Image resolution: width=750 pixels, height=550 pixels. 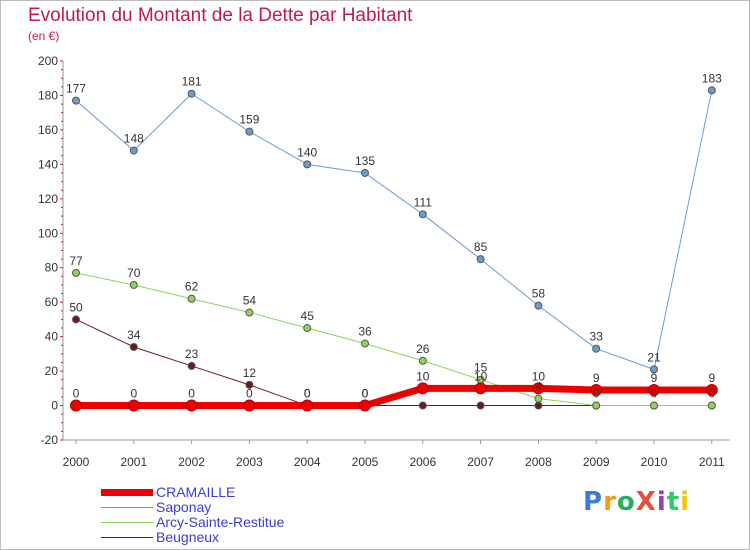 I want to click on data-label-saponay: 148, so click(x=134, y=139).